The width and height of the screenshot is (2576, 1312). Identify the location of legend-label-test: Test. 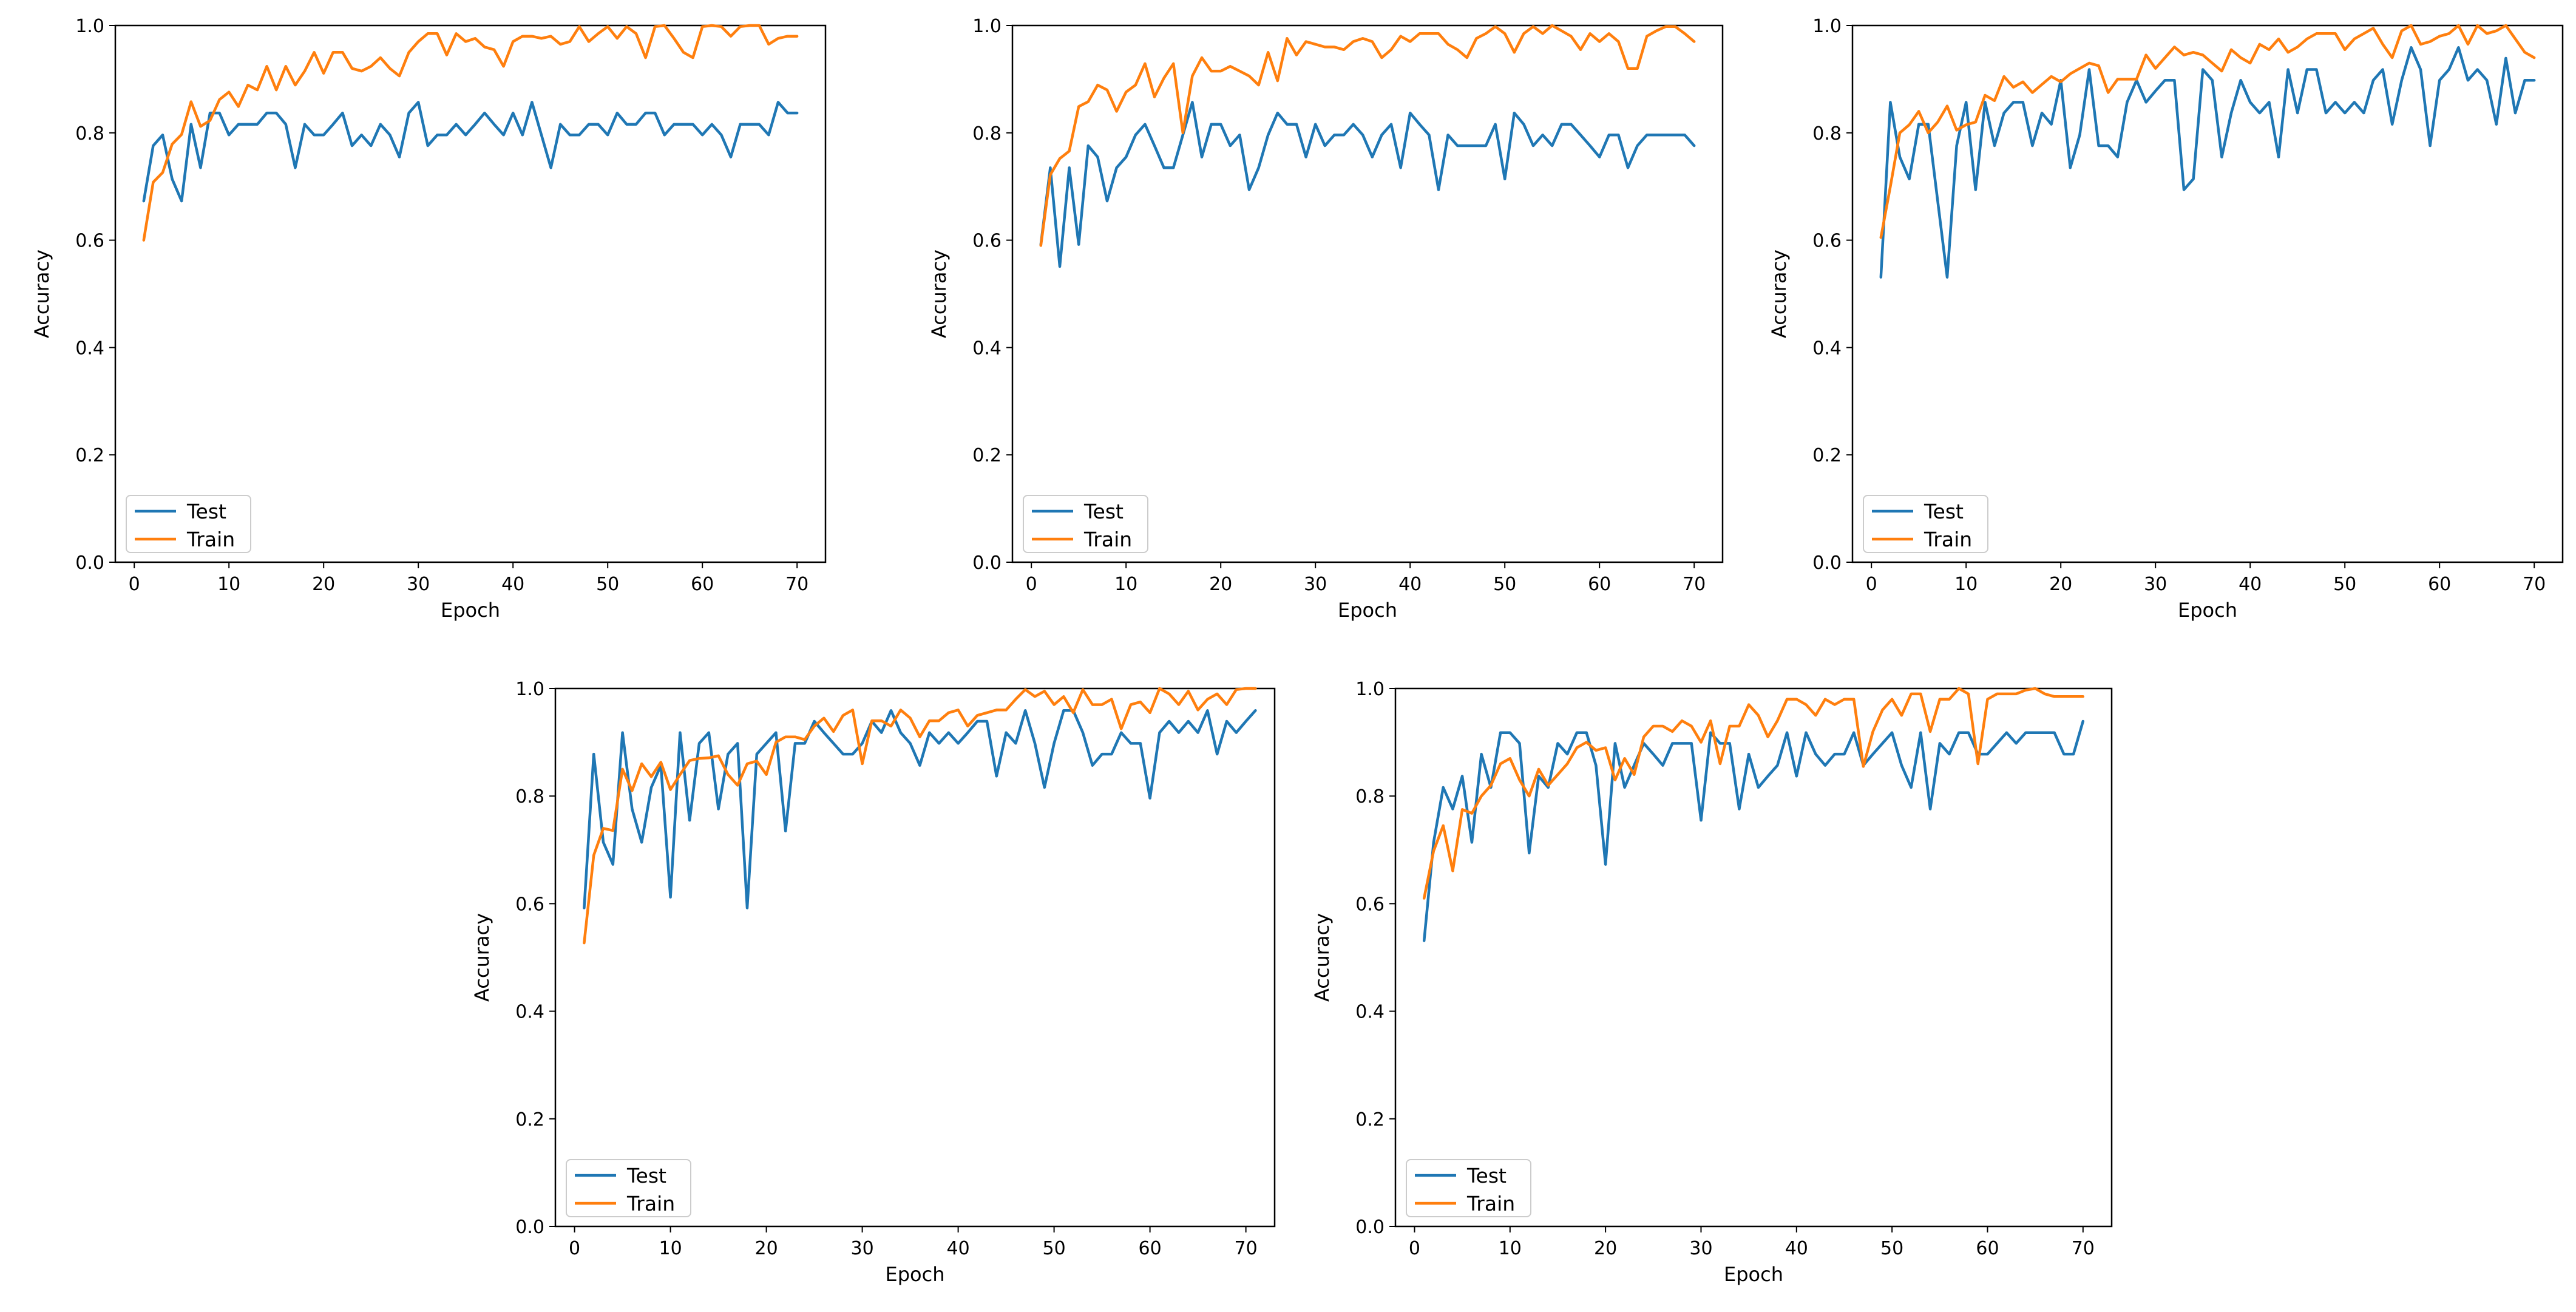
(206, 511).